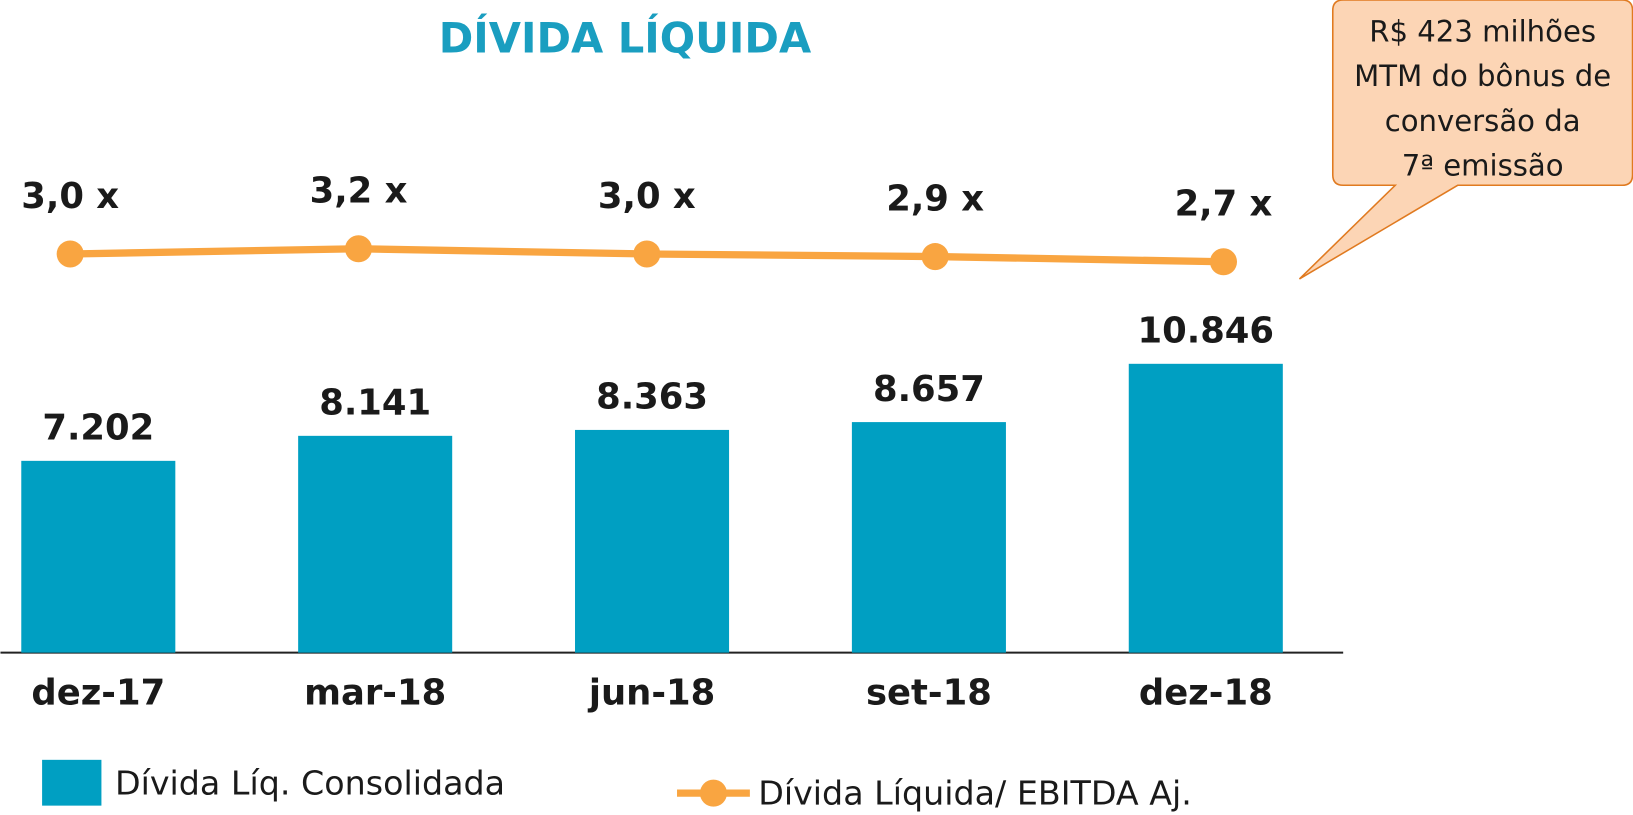  I want to click on annotation-line: conversão da, so click(1483, 121).